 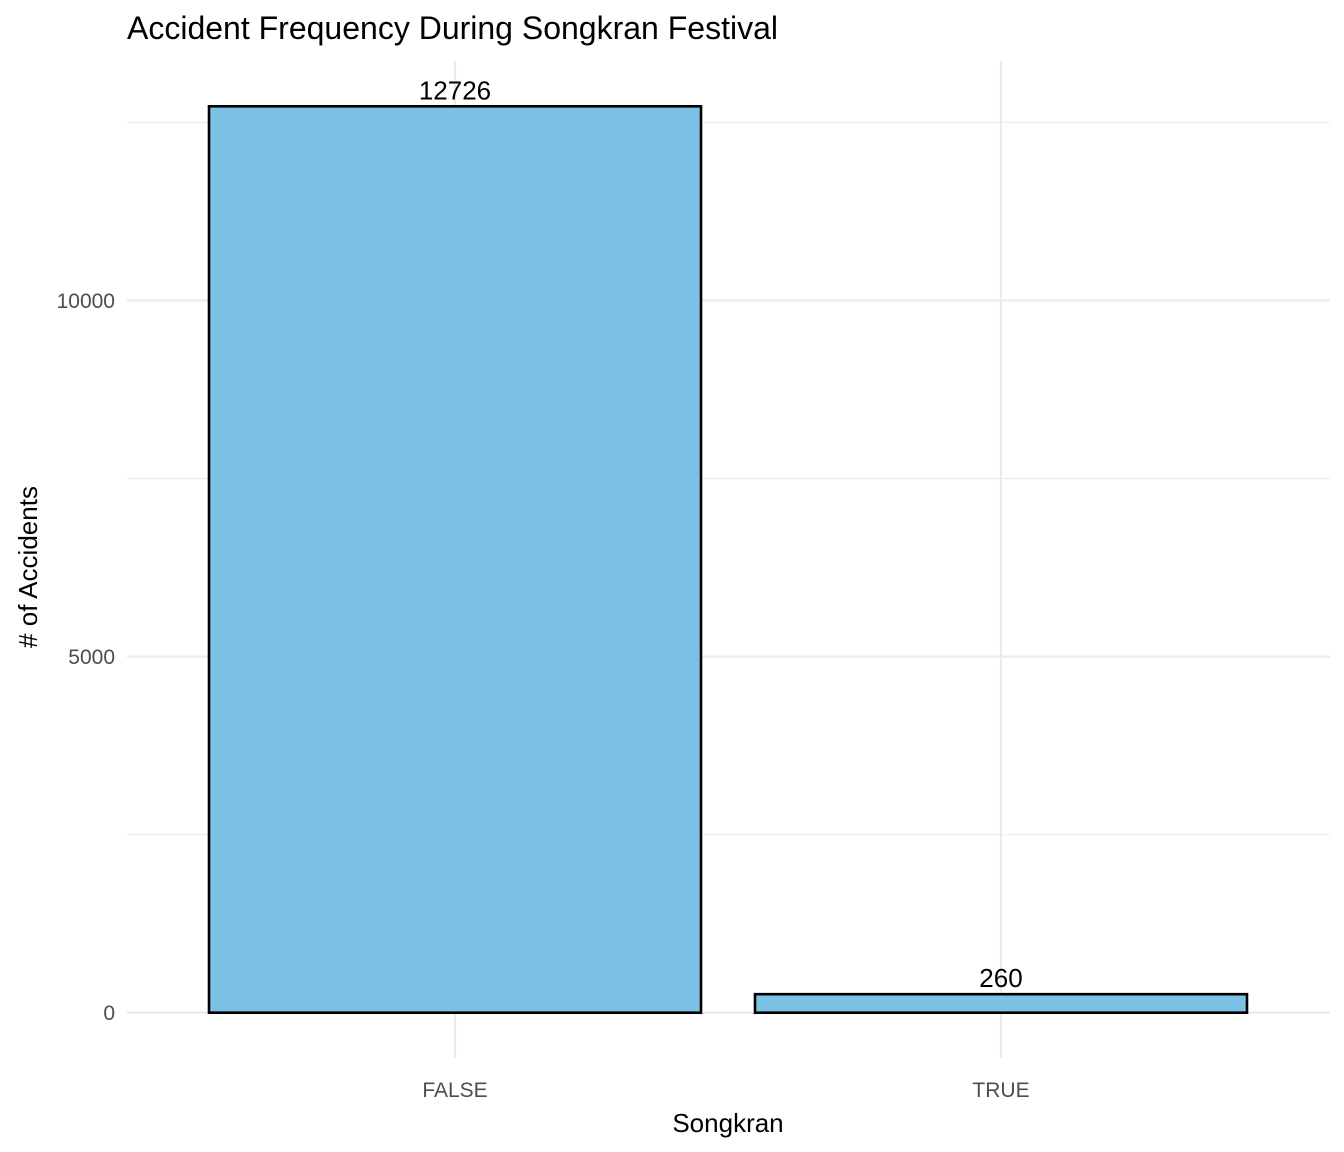 I want to click on x-axis-ticks: FALSE TRUE, so click(x=725, y=1090).